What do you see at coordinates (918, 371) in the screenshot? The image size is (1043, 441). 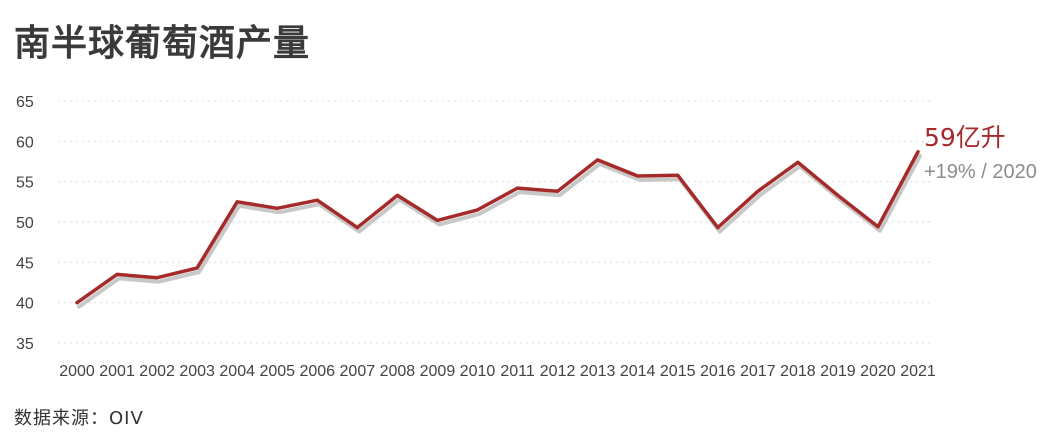 I see `x-tick-label: 2021` at bounding box center [918, 371].